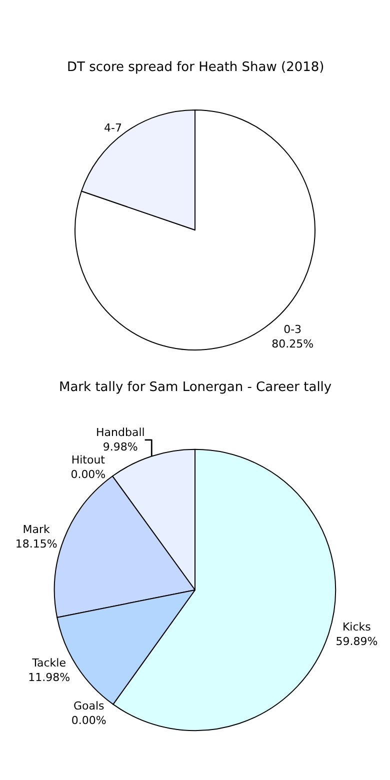 The height and width of the screenshot is (780, 390). What do you see at coordinates (49, 677) in the screenshot?
I see `data-label: 11.98%` at bounding box center [49, 677].